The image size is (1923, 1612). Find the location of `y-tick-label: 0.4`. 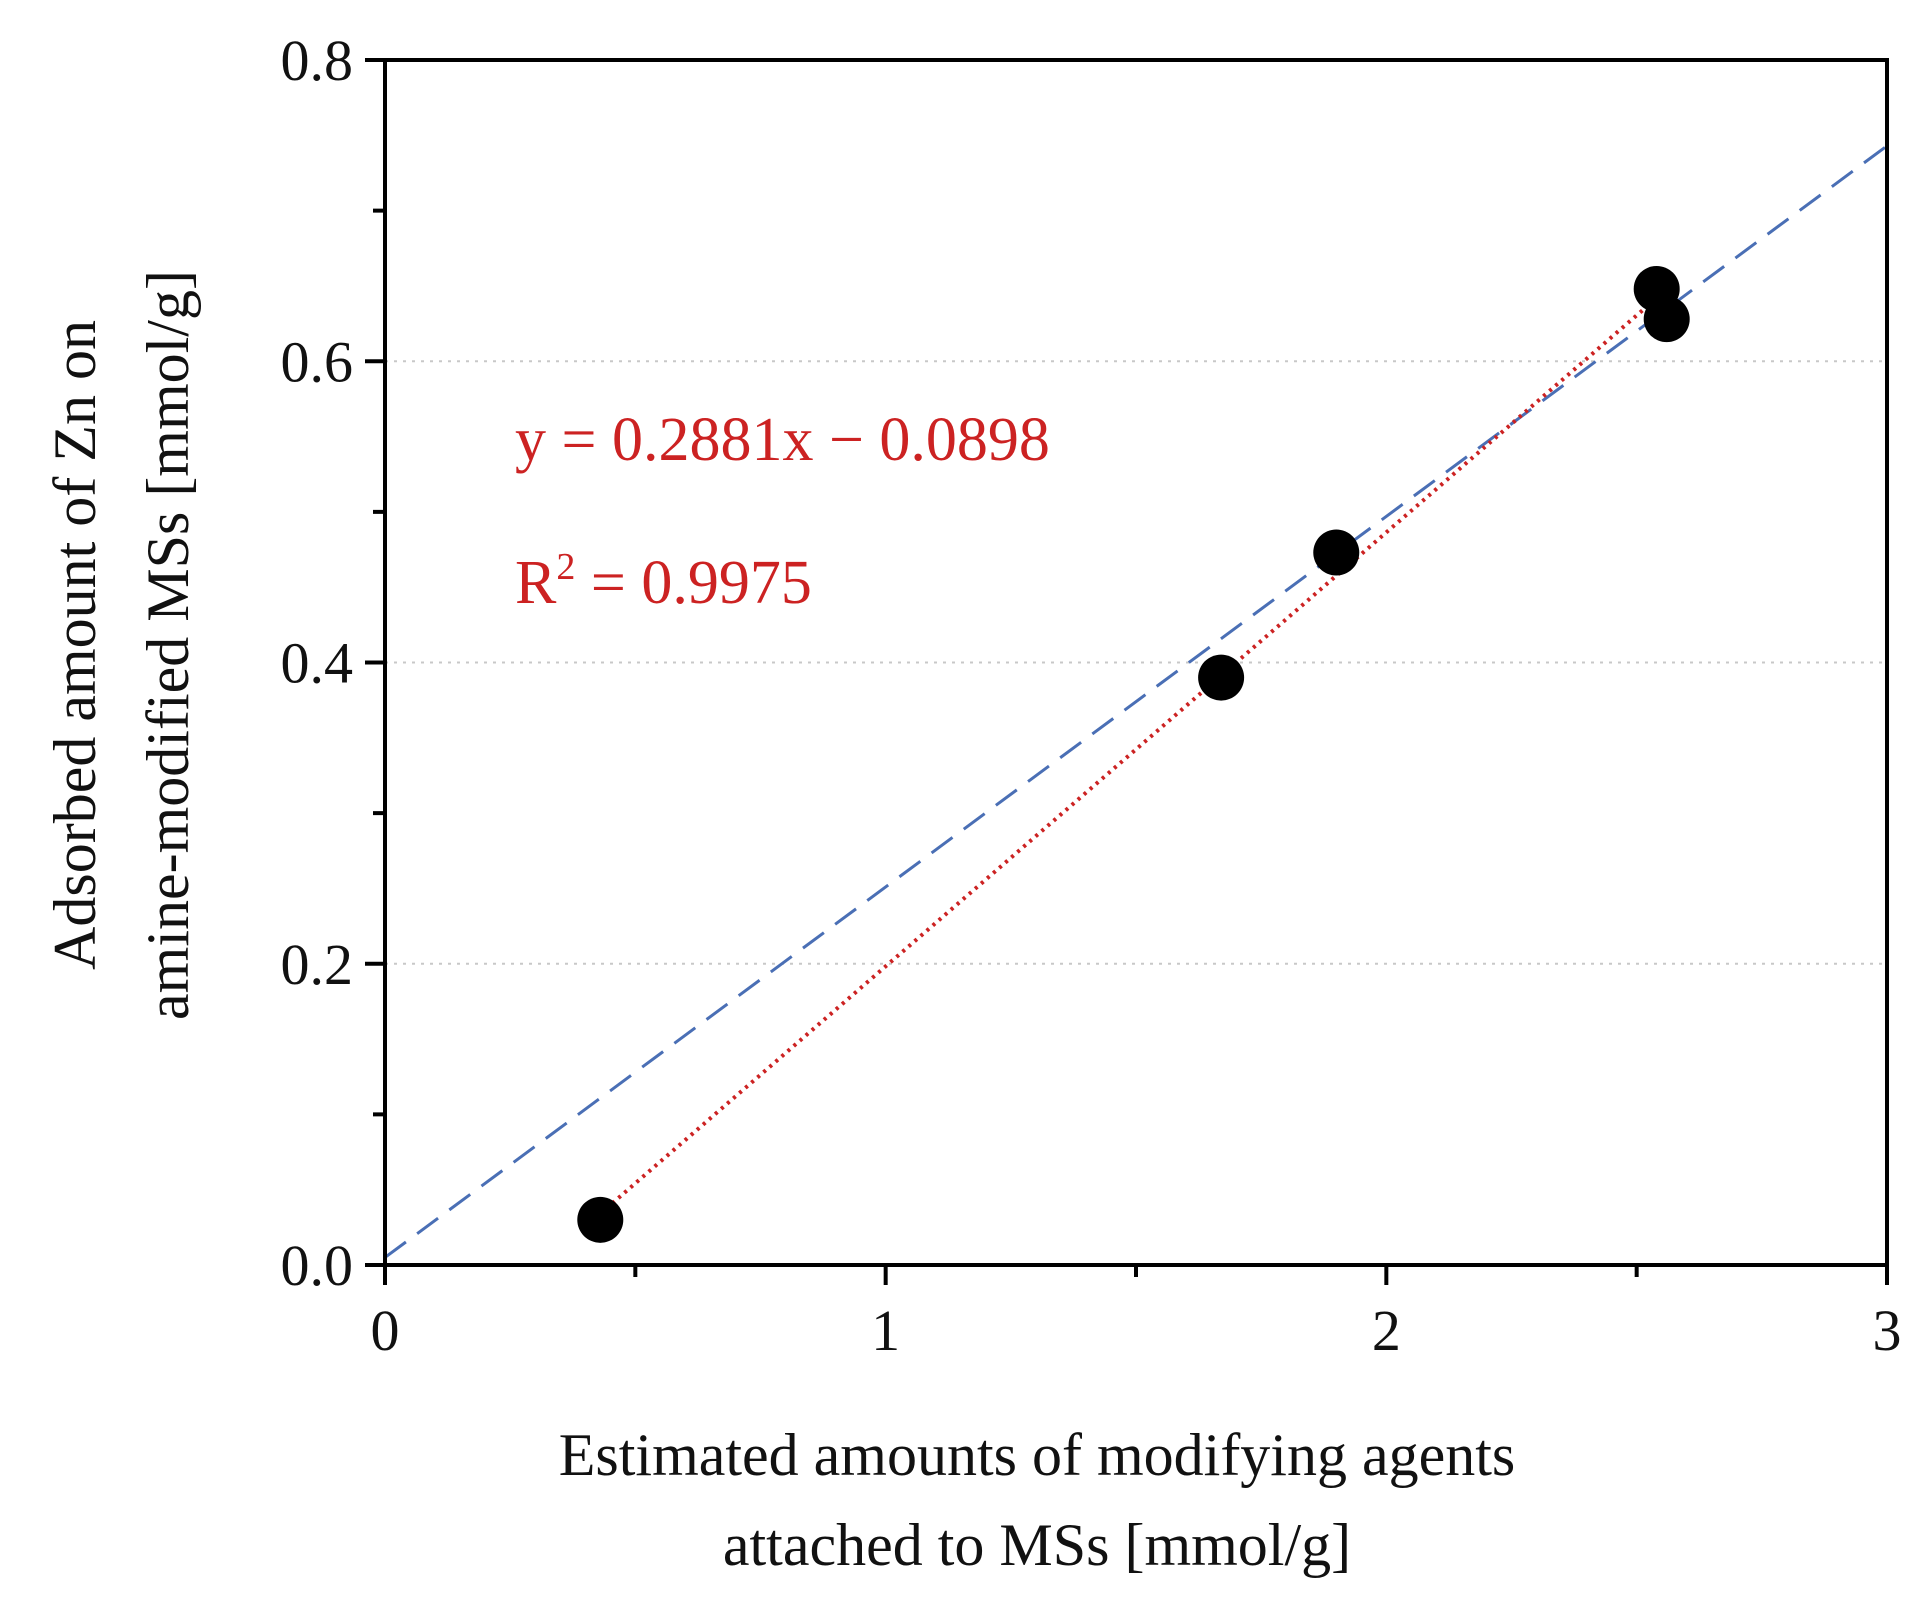

y-tick-label: 0.4 is located at coordinates (317, 663).